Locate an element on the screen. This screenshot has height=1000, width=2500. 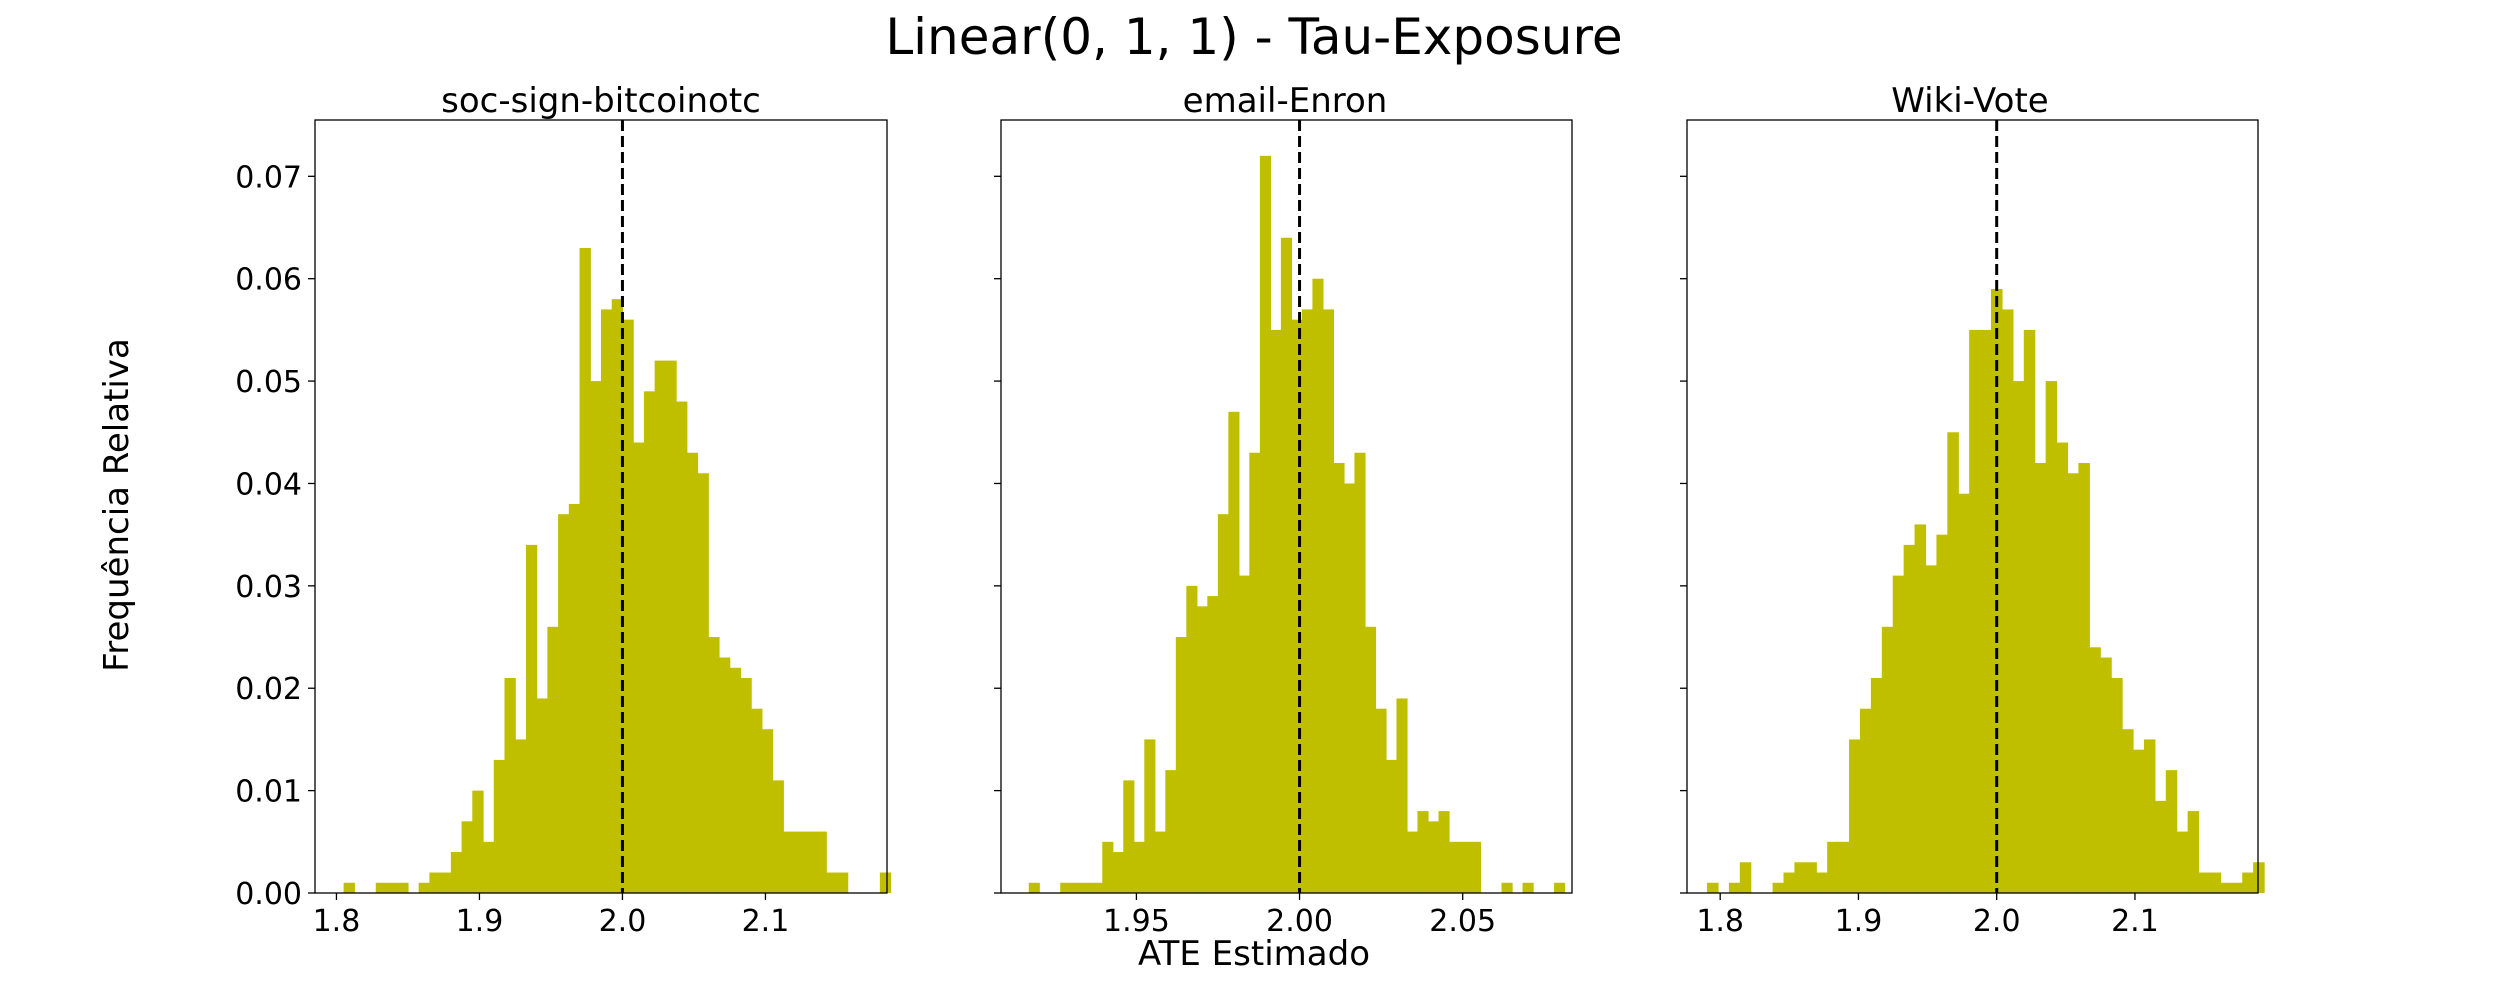
x-tick-label: 1.9 is located at coordinates (1859, 921).